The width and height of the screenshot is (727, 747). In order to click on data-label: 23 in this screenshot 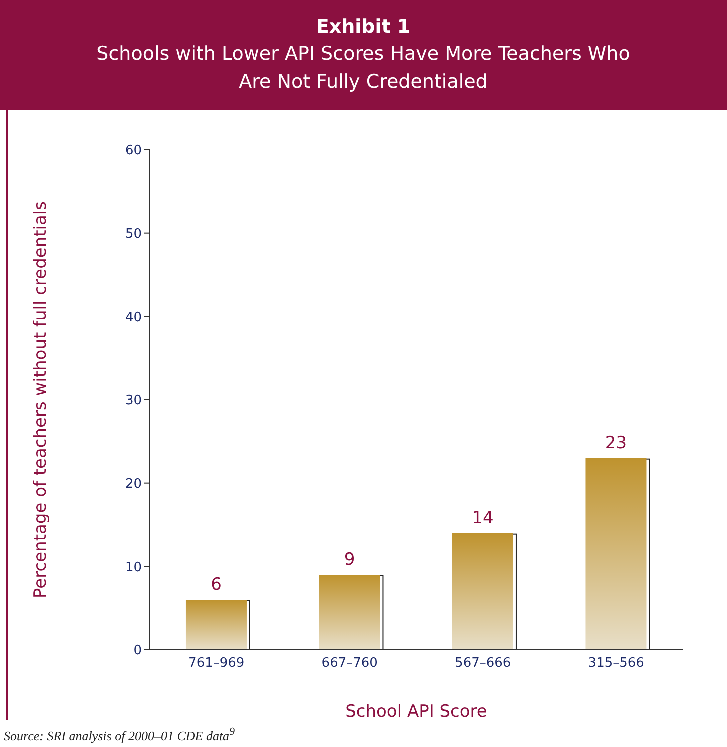, I will do `click(616, 443)`.